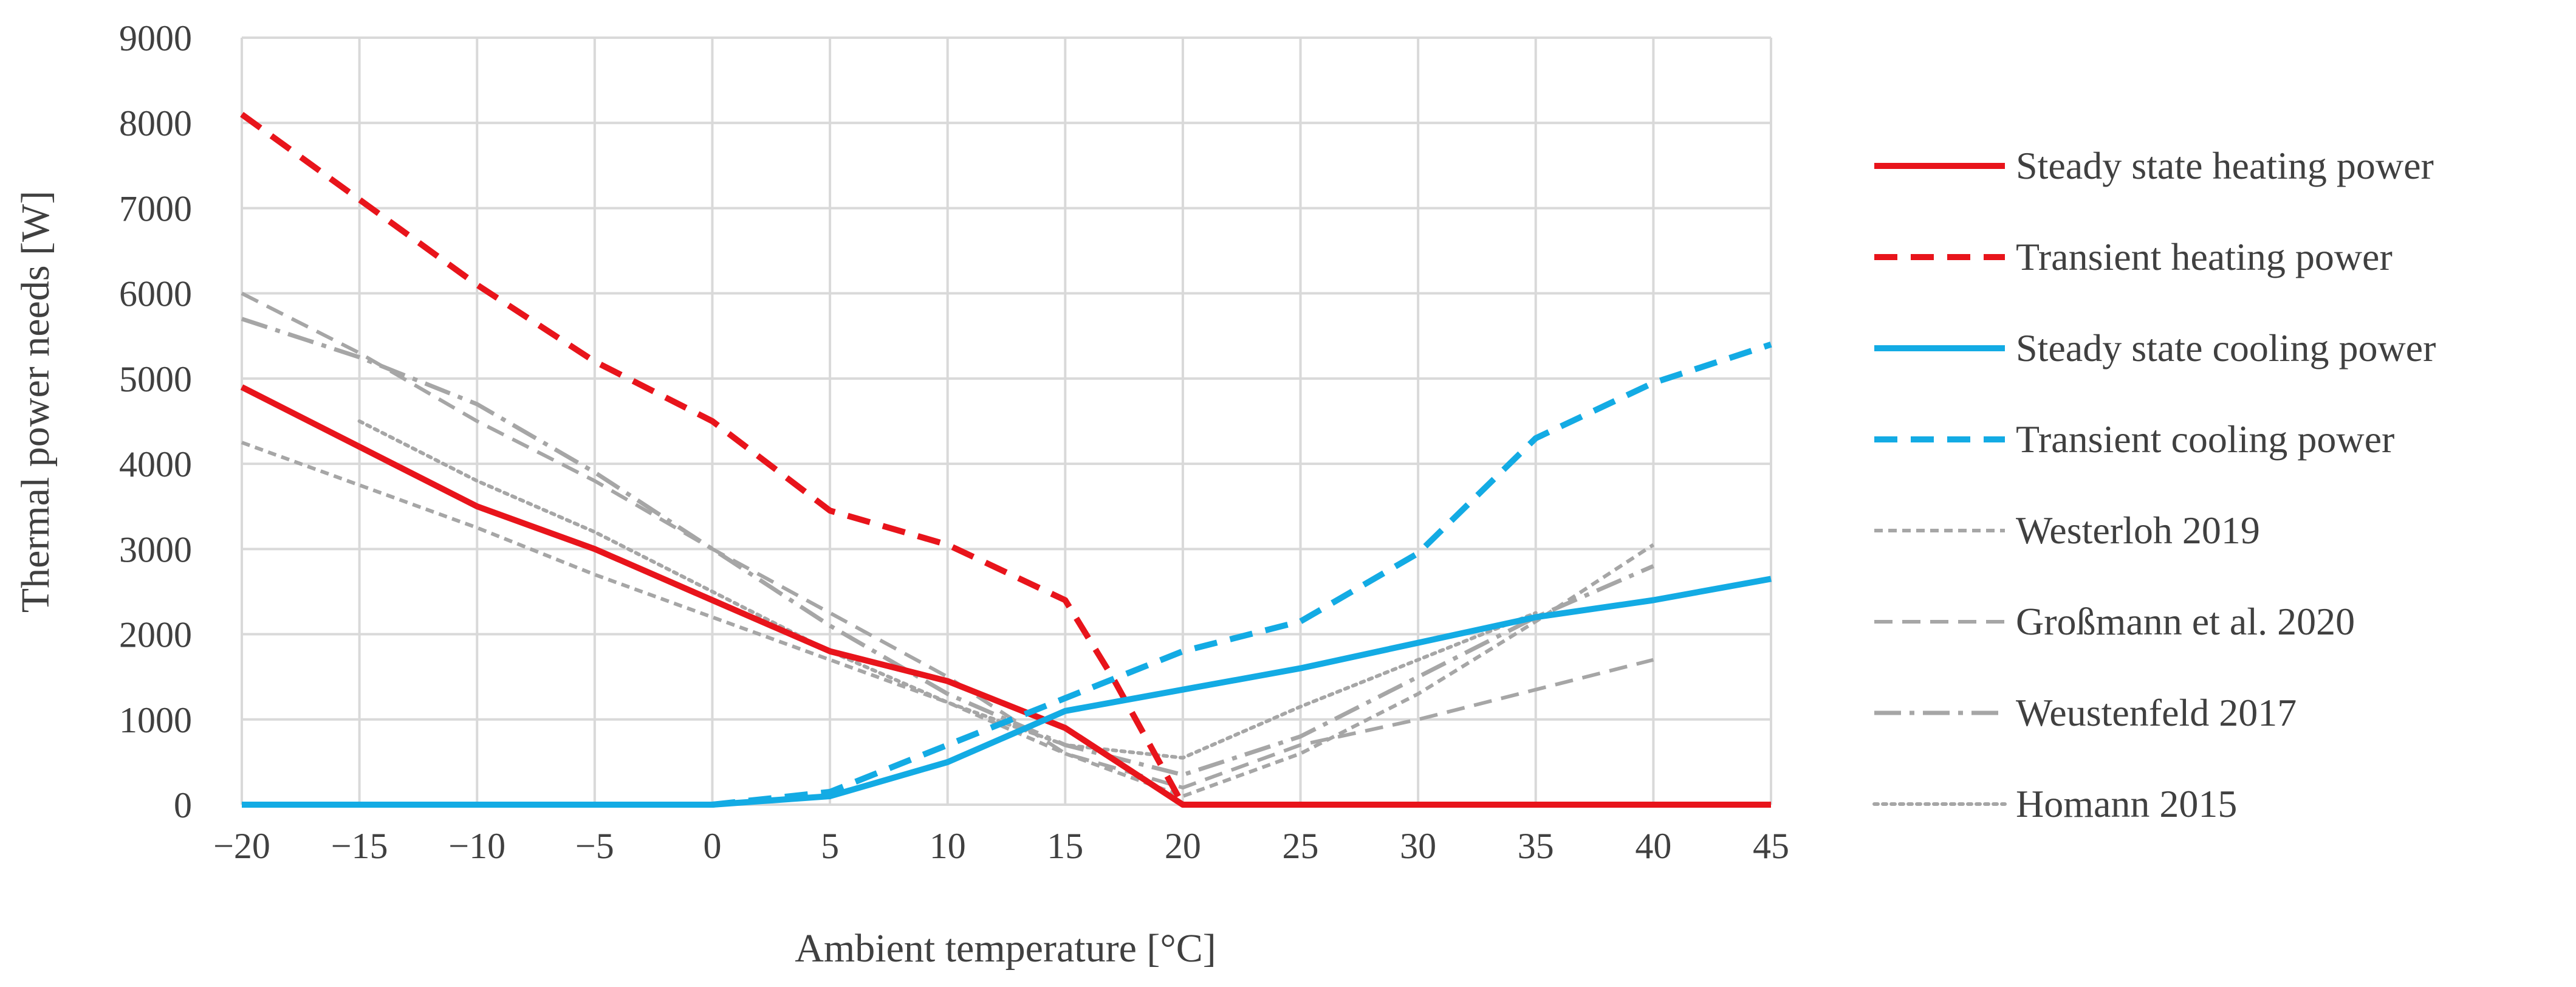 The image size is (2576, 987). What do you see at coordinates (2185, 621) in the screenshot?
I see `legend-label: Großmann et al. 2020` at bounding box center [2185, 621].